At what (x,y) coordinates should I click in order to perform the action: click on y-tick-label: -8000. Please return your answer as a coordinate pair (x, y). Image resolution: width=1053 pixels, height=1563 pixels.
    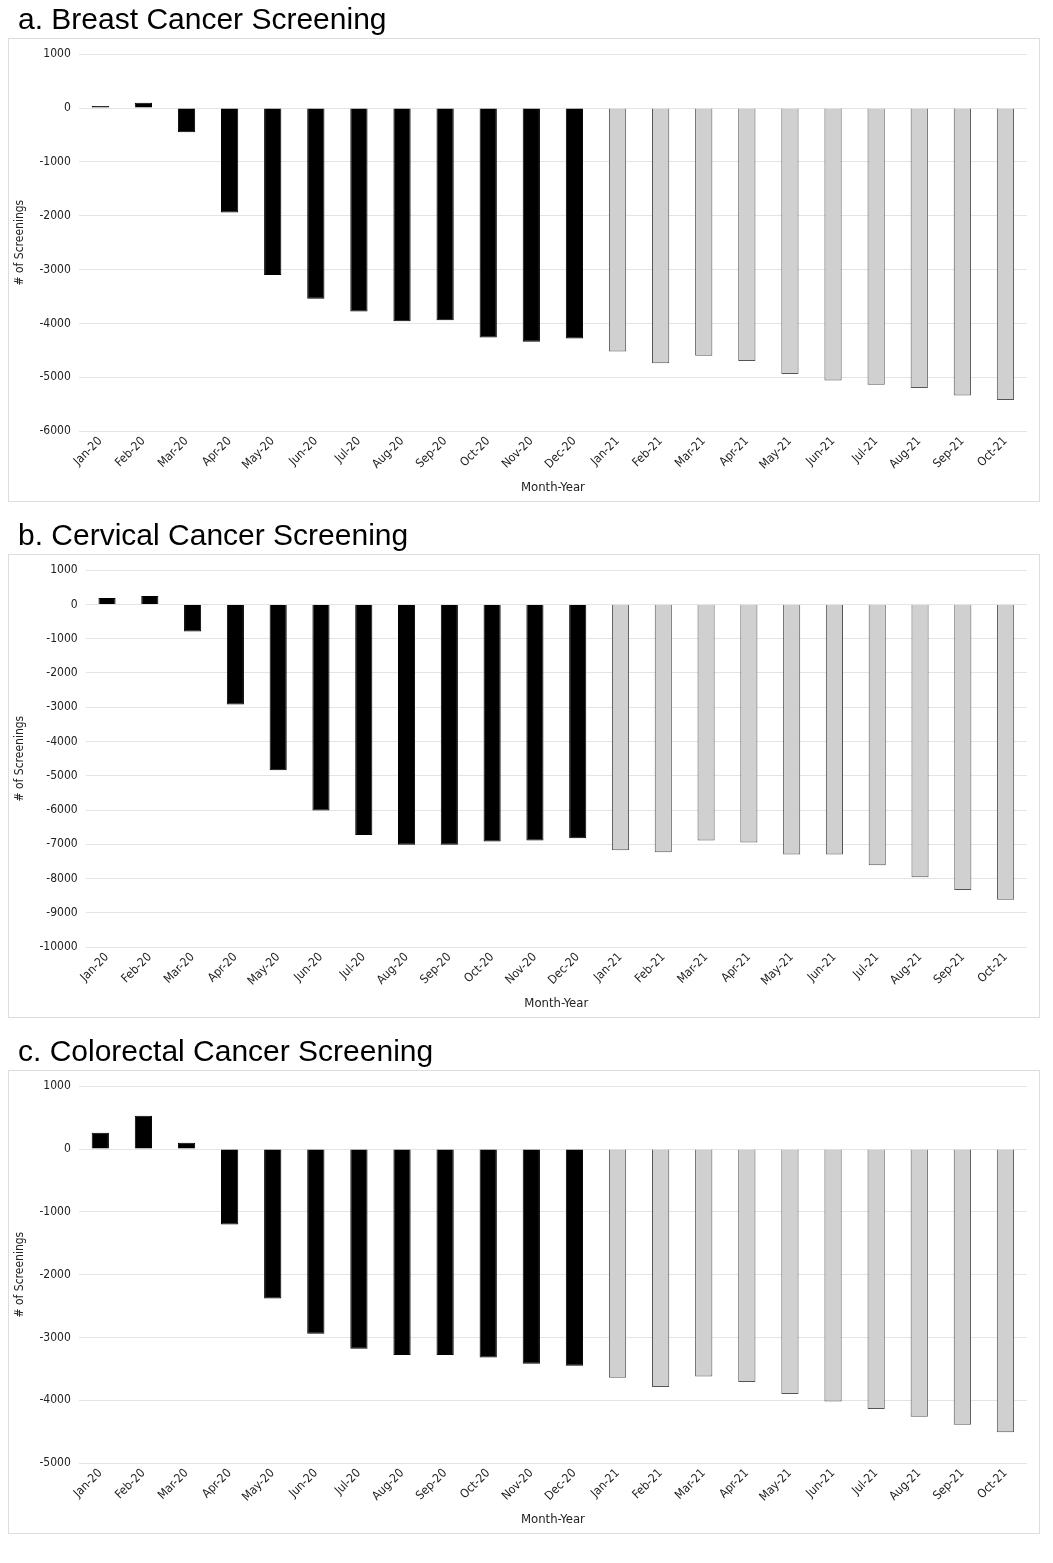
    Looking at the image, I should click on (62, 877).